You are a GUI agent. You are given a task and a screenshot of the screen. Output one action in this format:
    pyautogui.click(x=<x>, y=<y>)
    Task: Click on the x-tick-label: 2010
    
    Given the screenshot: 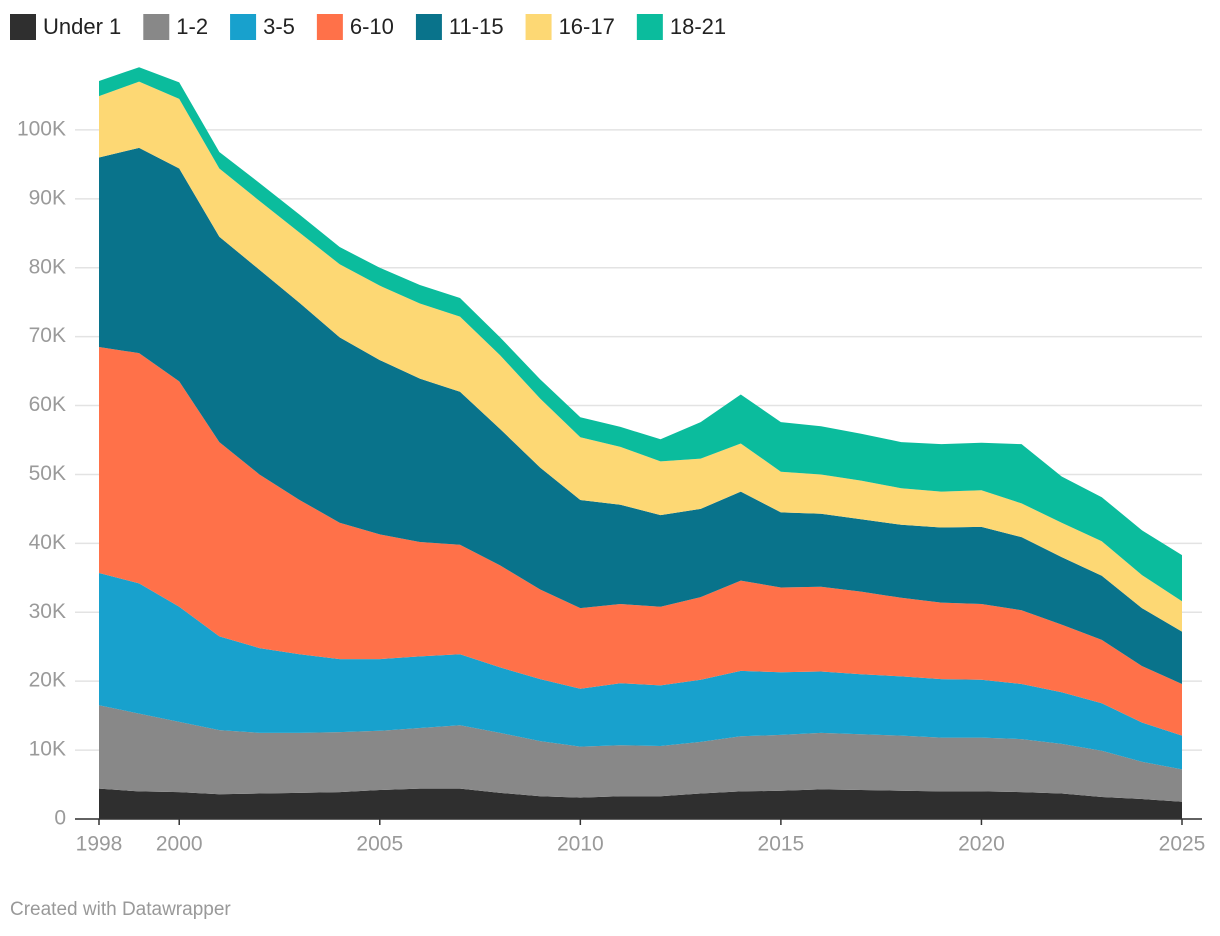 What is the action you would take?
    pyautogui.click(x=580, y=844)
    